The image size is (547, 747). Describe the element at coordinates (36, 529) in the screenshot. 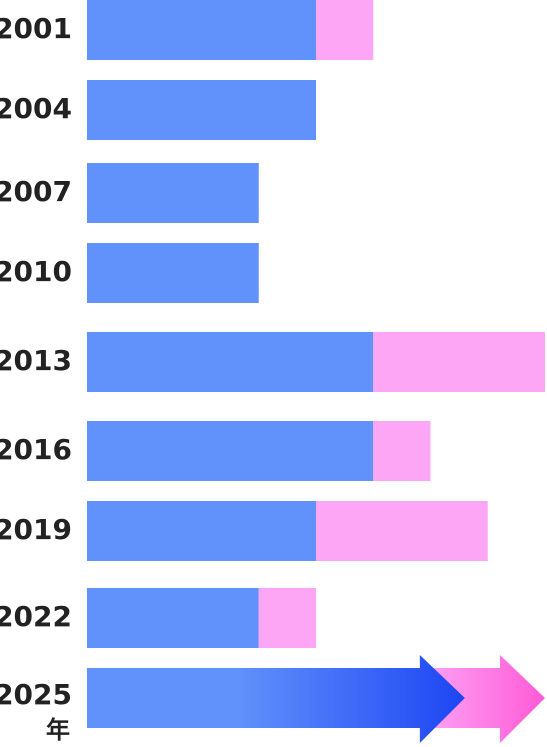

I see `y-tick-label: 2019` at that location.